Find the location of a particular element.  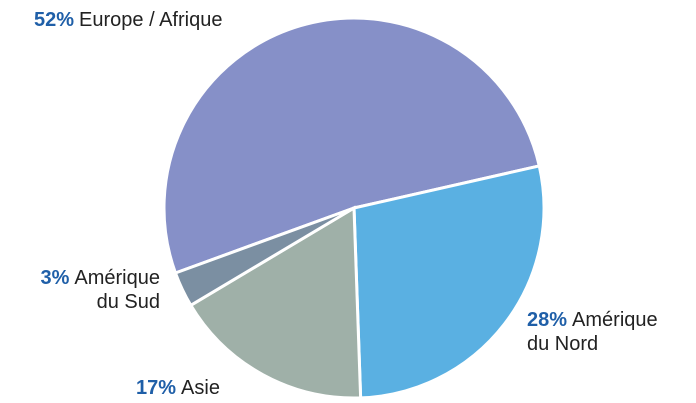

slice-label: 28% Amérique du Nord is located at coordinates (597, 332).